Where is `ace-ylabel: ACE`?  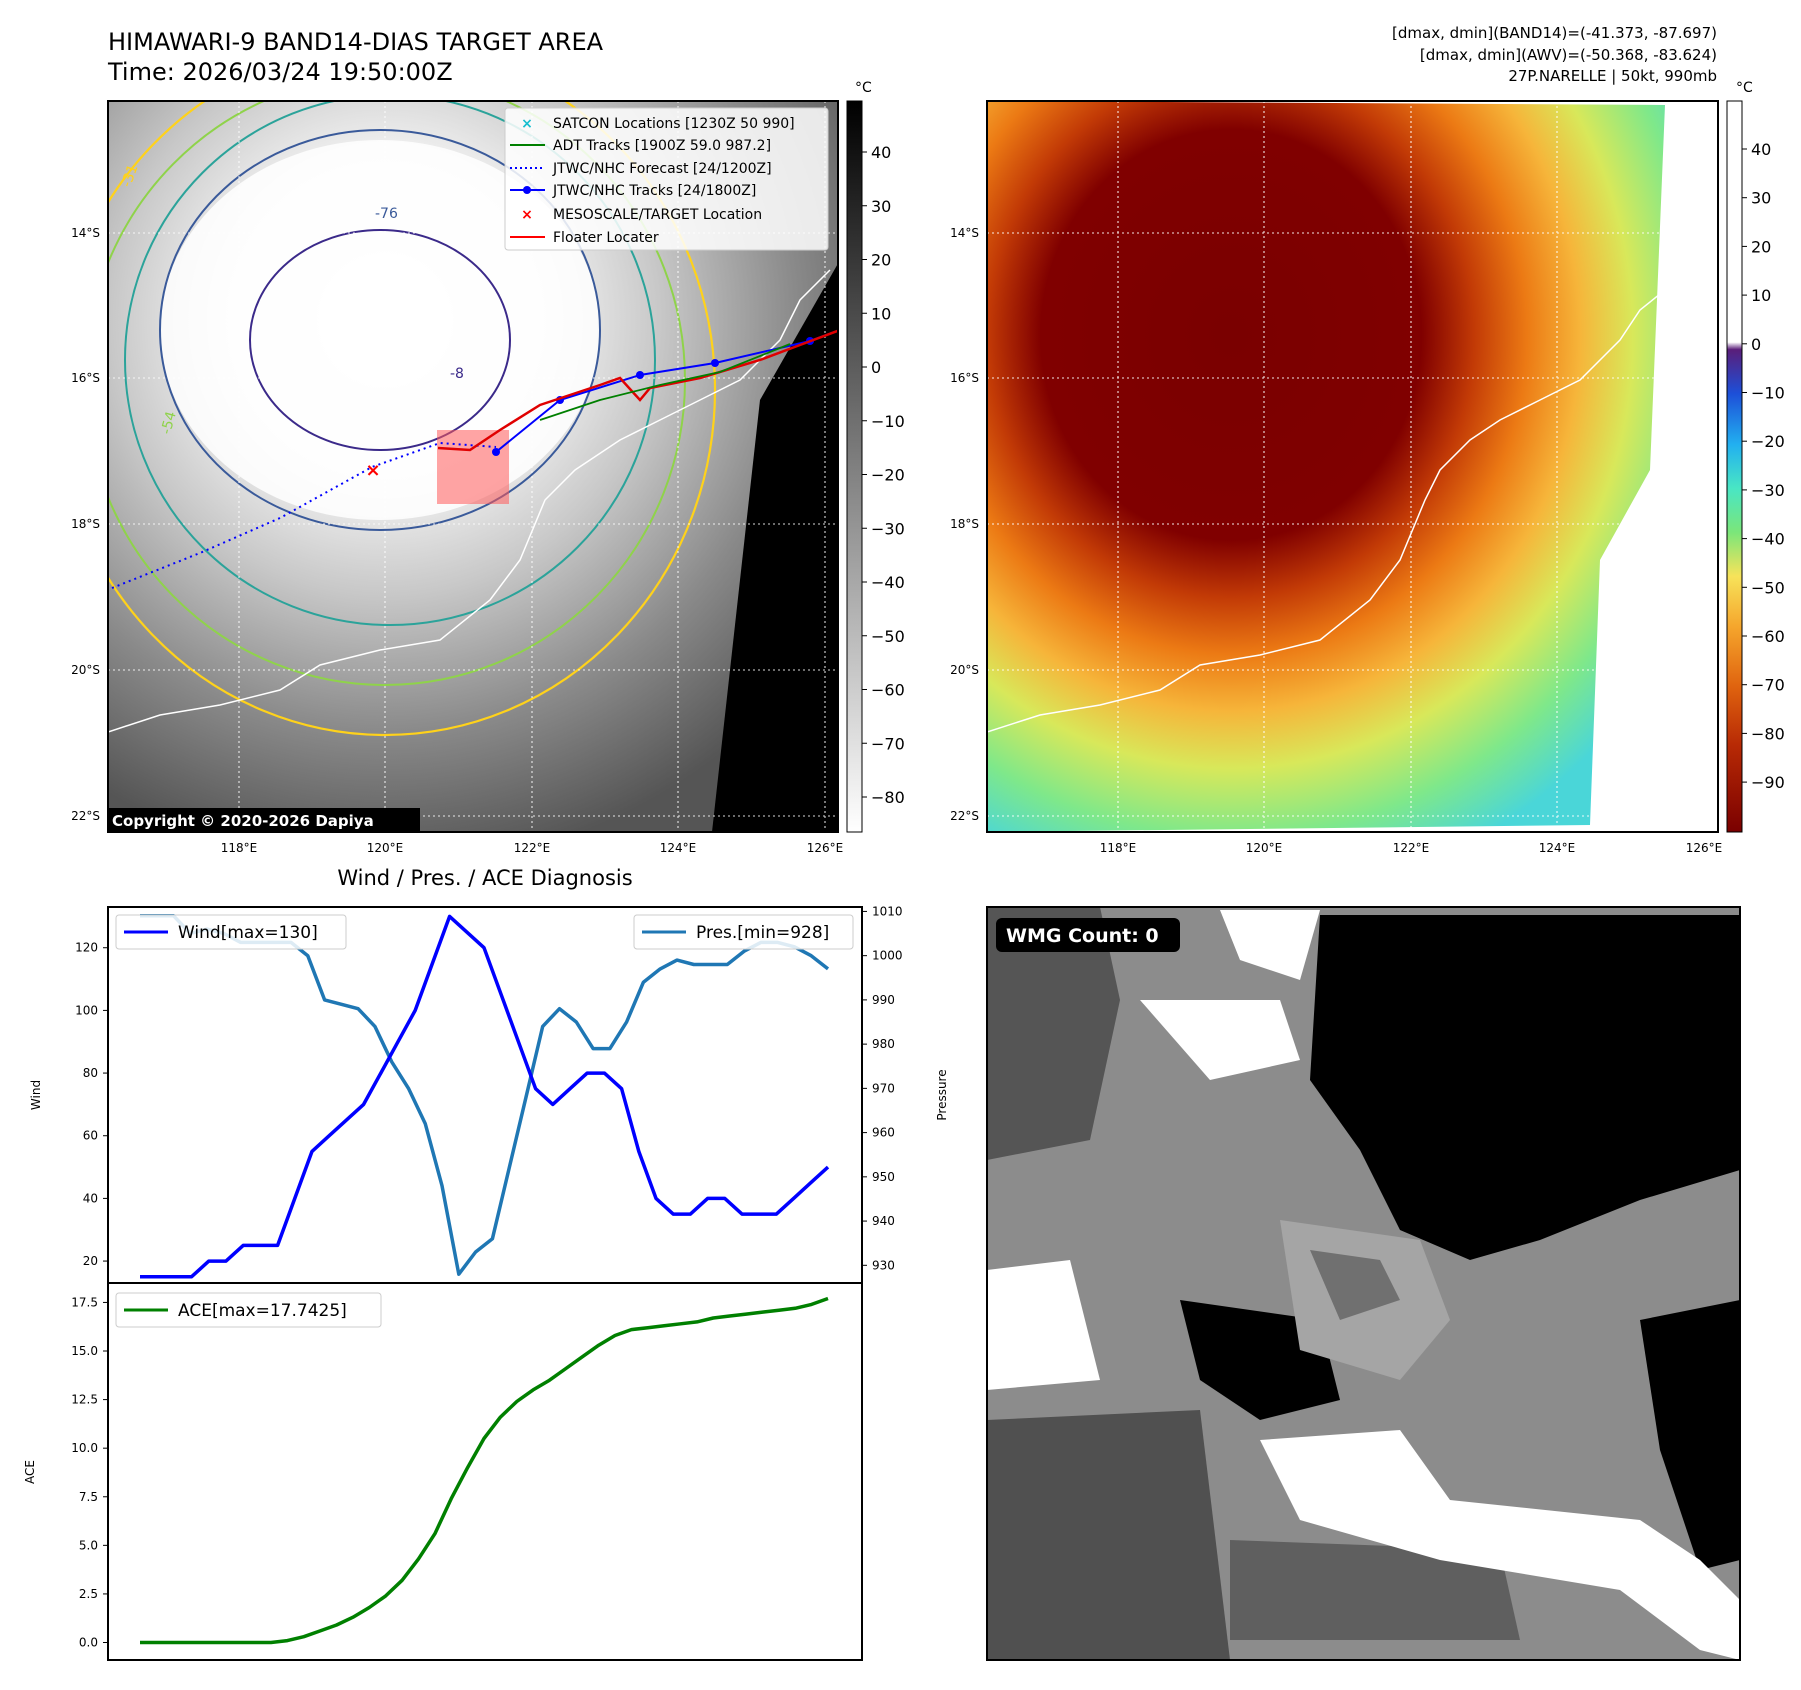 ace-ylabel: ACE is located at coordinates (30, 1472).